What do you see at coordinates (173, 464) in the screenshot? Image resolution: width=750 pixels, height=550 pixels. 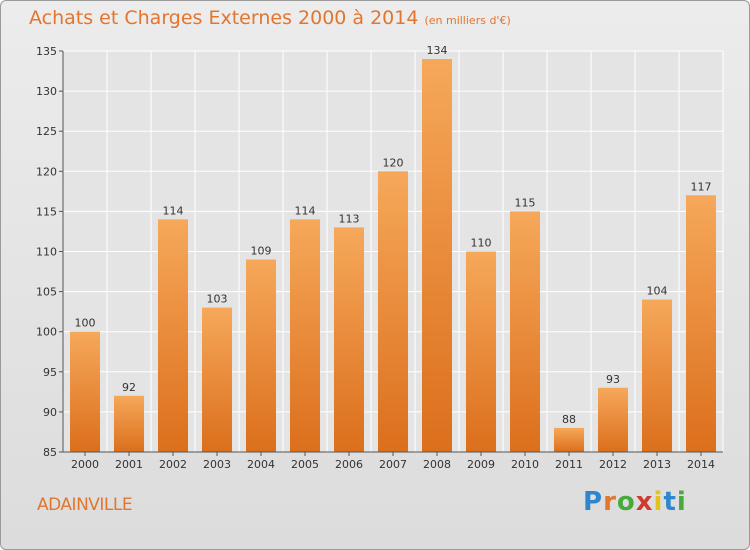 I see `x-tick-label-2002: 2002` at bounding box center [173, 464].